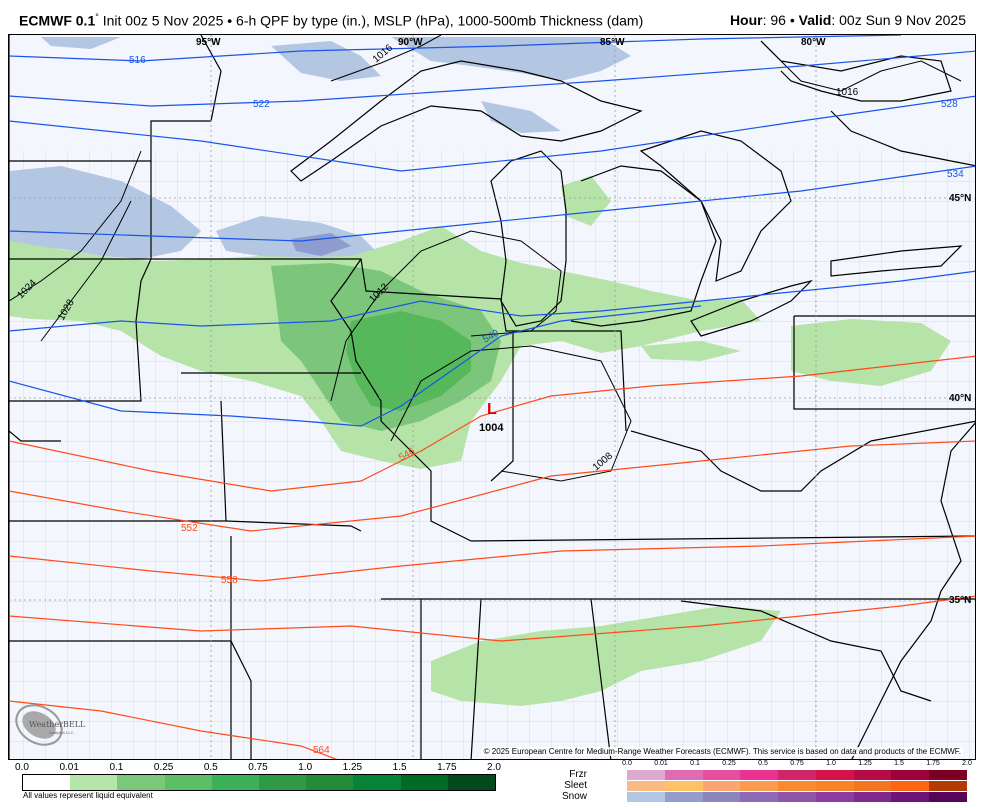  What do you see at coordinates (960, 600) in the screenshot?
I see `lat-label: 35°N` at bounding box center [960, 600].